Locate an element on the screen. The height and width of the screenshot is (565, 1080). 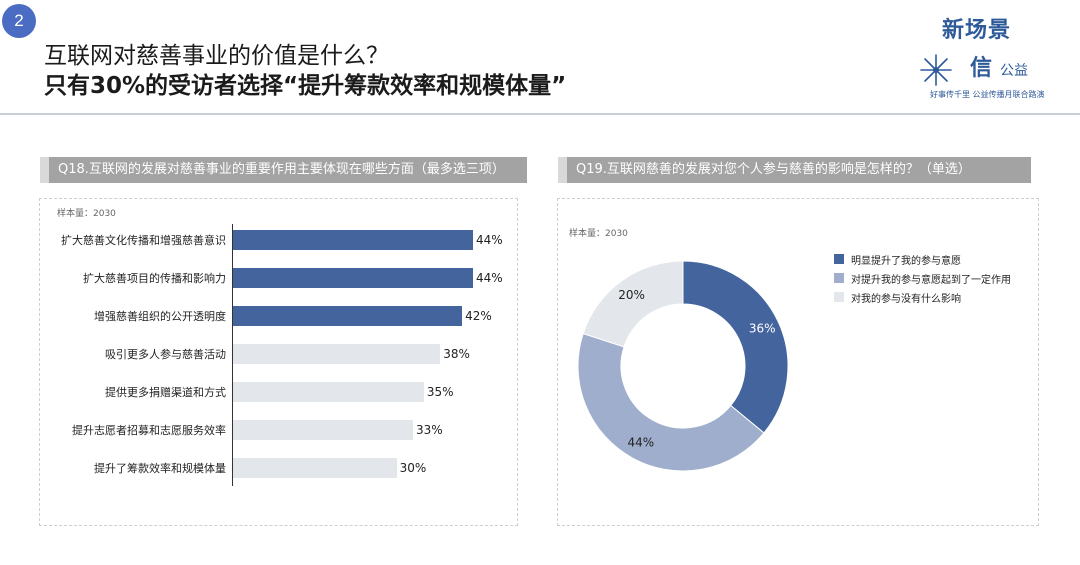
q18-bar-value: 38% is located at coordinates (456, 354).